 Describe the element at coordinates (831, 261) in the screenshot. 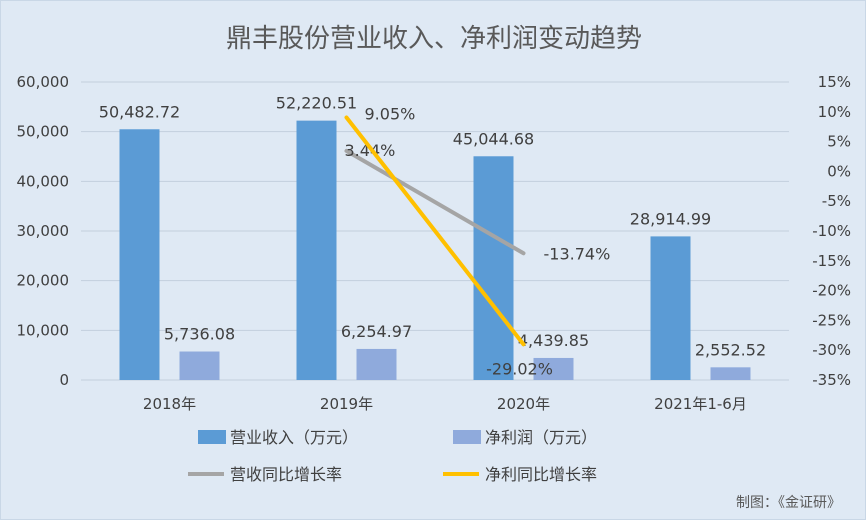

I see `right-tick-label: -15%` at that location.